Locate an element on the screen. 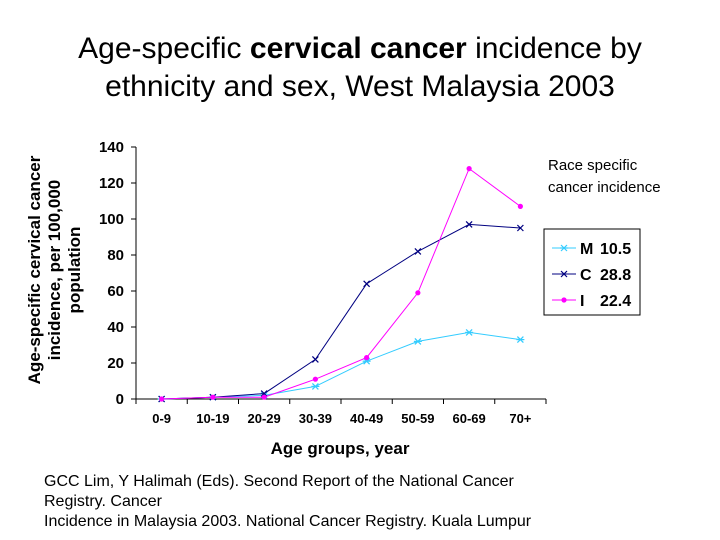 Image resolution: width=720 pixels, height=540 pixels. chart-legend: M 10.5 C 28.8 I 22.4 is located at coordinates (592, 272).